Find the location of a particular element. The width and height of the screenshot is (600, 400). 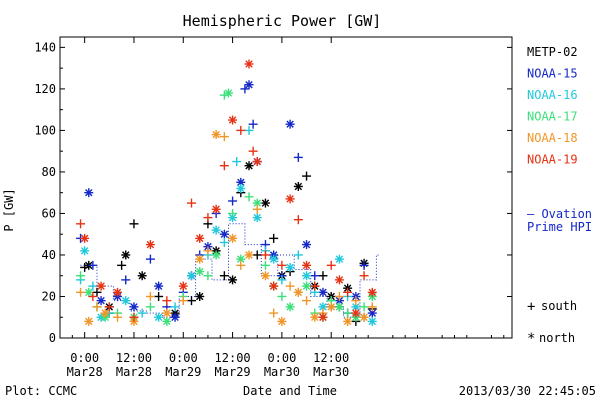

x-tick-date-label: Mar30 is located at coordinates (282, 372).